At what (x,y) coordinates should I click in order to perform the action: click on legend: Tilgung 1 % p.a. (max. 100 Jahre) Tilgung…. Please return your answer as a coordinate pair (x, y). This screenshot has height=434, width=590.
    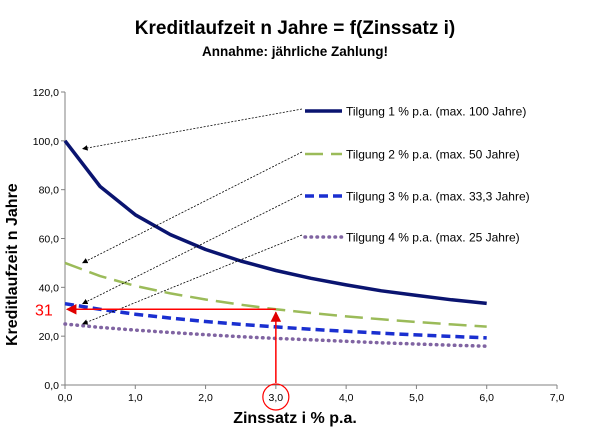
    Looking at the image, I should click on (416, 175).